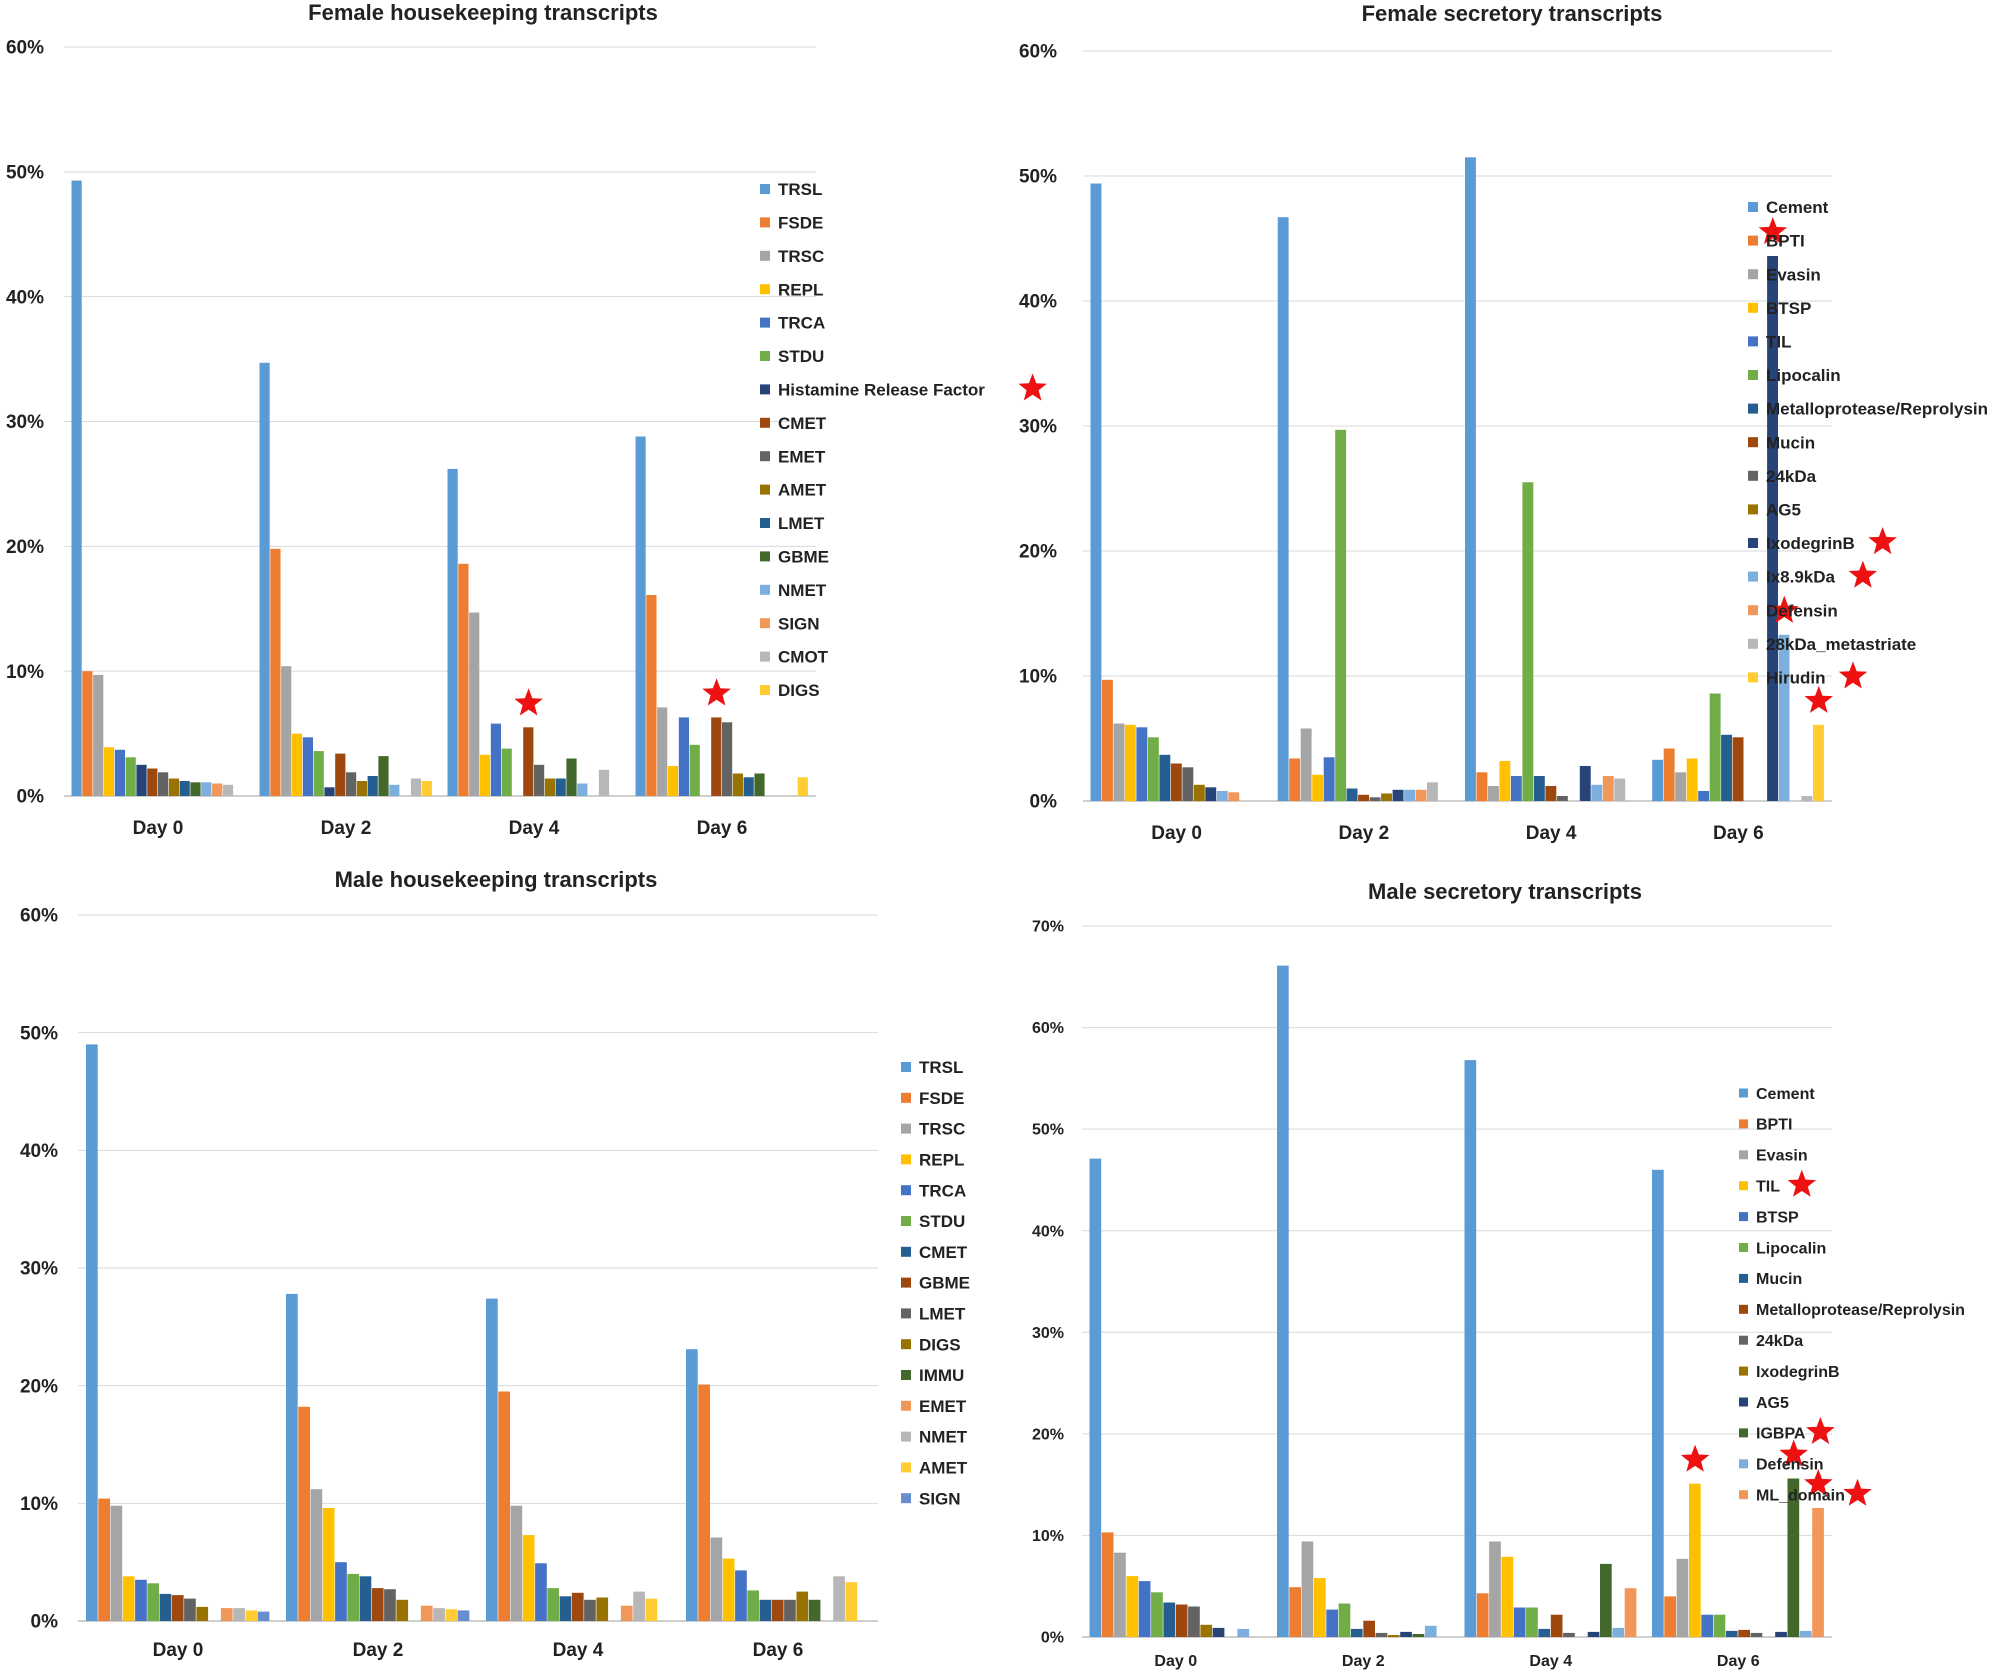 Image resolution: width=2007 pixels, height=1674 pixels. What do you see at coordinates (941, 1098) in the screenshot?
I see `legend-entry: FSDE` at bounding box center [941, 1098].